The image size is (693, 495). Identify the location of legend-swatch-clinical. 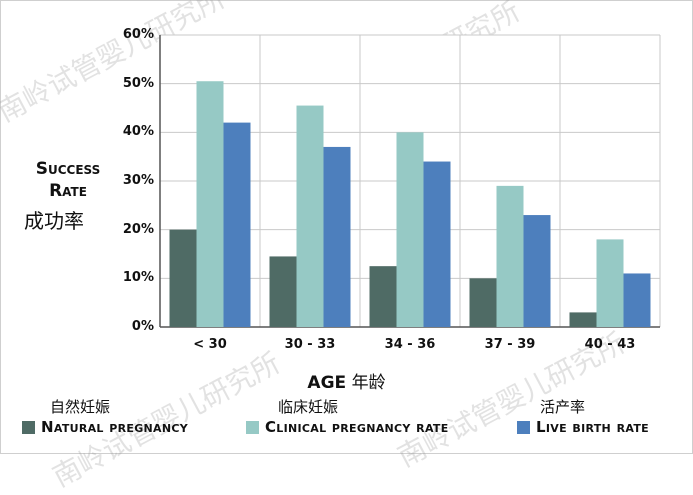
(252, 427).